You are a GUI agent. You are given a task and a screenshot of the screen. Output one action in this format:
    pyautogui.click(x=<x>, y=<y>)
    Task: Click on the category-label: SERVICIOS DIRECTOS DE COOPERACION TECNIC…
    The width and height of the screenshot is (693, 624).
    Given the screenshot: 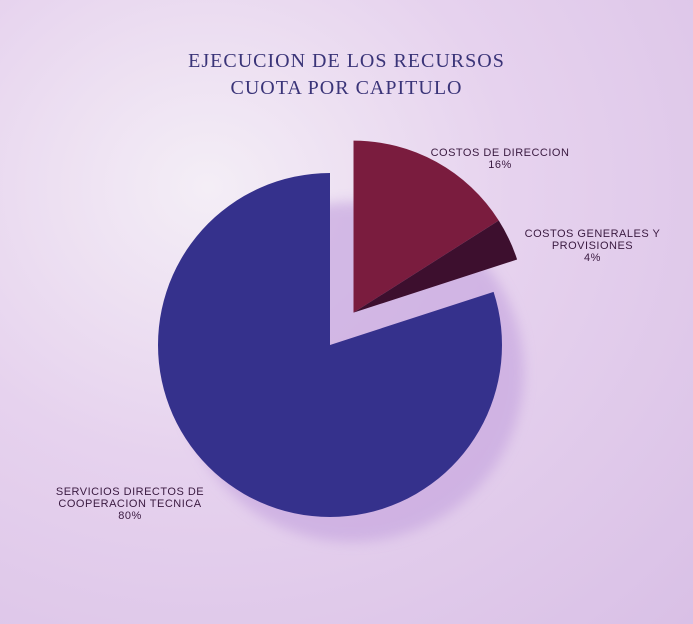 What is the action you would take?
    pyautogui.click(x=130, y=498)
    